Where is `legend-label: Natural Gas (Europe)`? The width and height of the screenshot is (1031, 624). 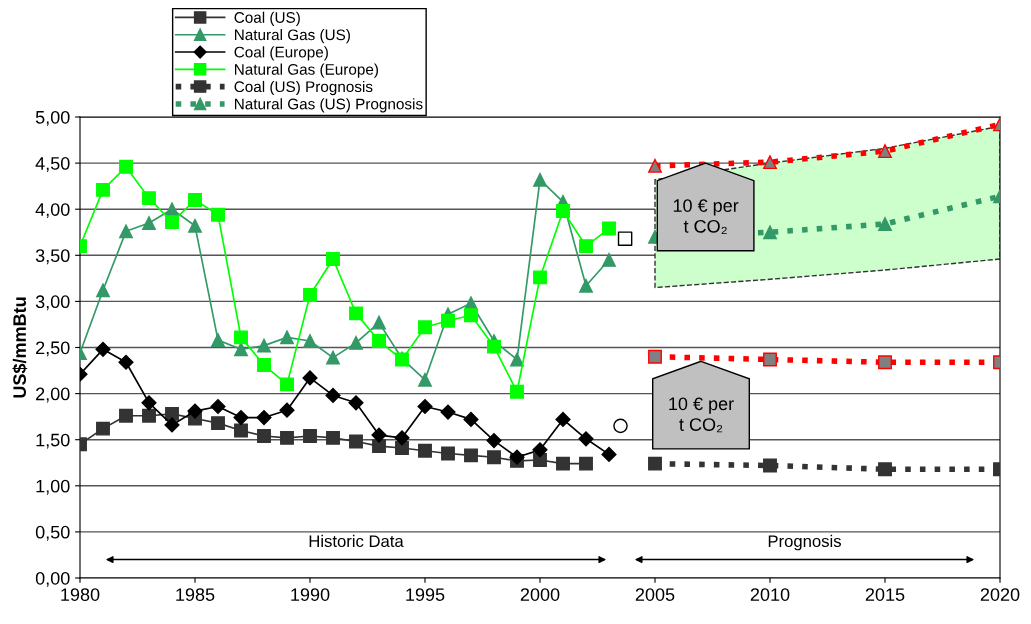
legend-label: Natural Gas (Europe) is located at coordinates (306, 70).